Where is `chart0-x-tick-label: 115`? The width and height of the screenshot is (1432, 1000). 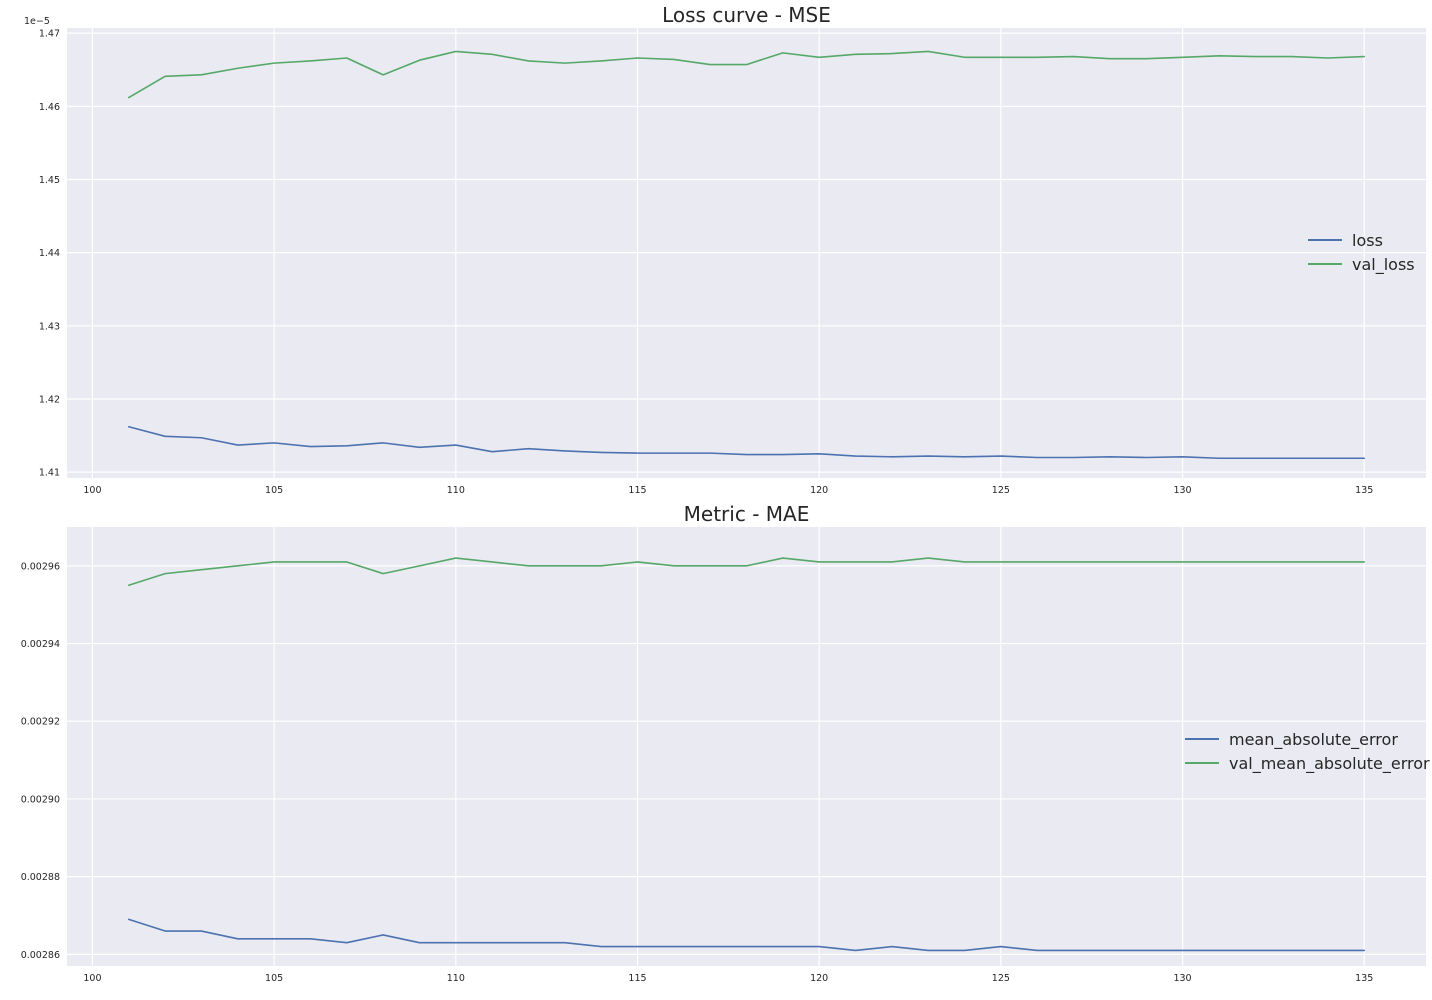
chart0-x-tick-label: 115 is located at coordinates (637, 490).